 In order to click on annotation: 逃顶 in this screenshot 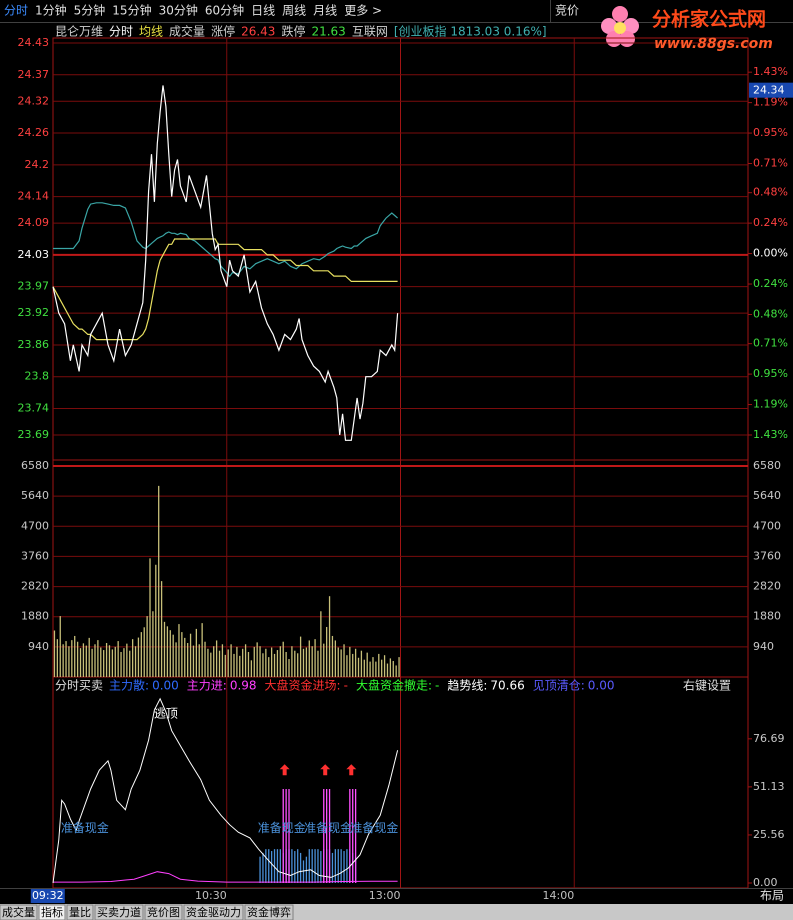, I will do `click(166, 713)`.